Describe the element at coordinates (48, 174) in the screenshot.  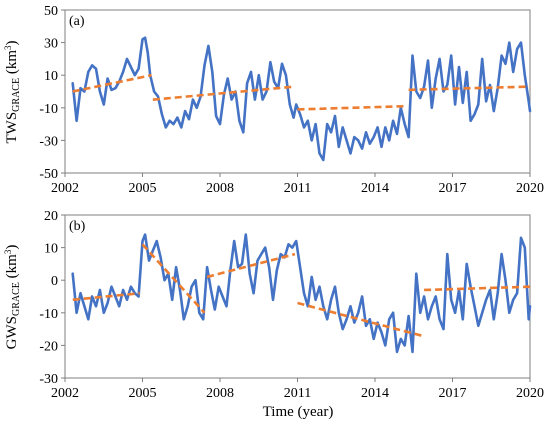
I see `y-tick-label: -50` at that location.